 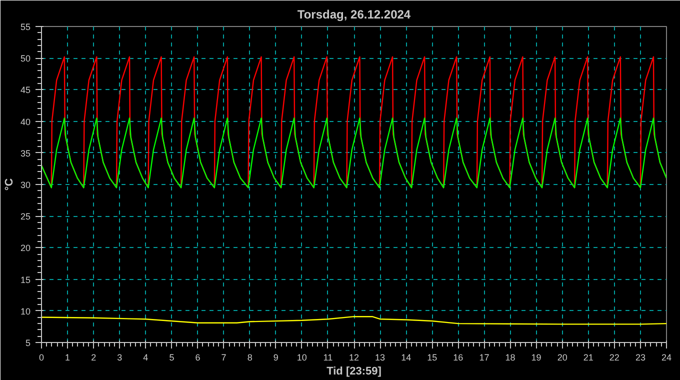 What do you see at coordinates (171, 357) in the screenshot?
I see `x-tick-label: 5` at bounding box center [171, 357].